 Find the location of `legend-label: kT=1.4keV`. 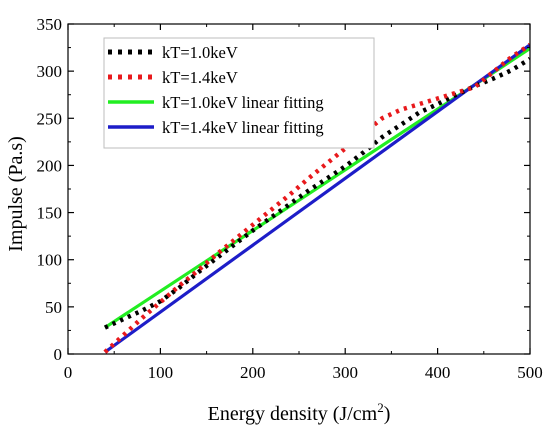

legend-label: kT=1.4keV is located at coordinates (200, 77).